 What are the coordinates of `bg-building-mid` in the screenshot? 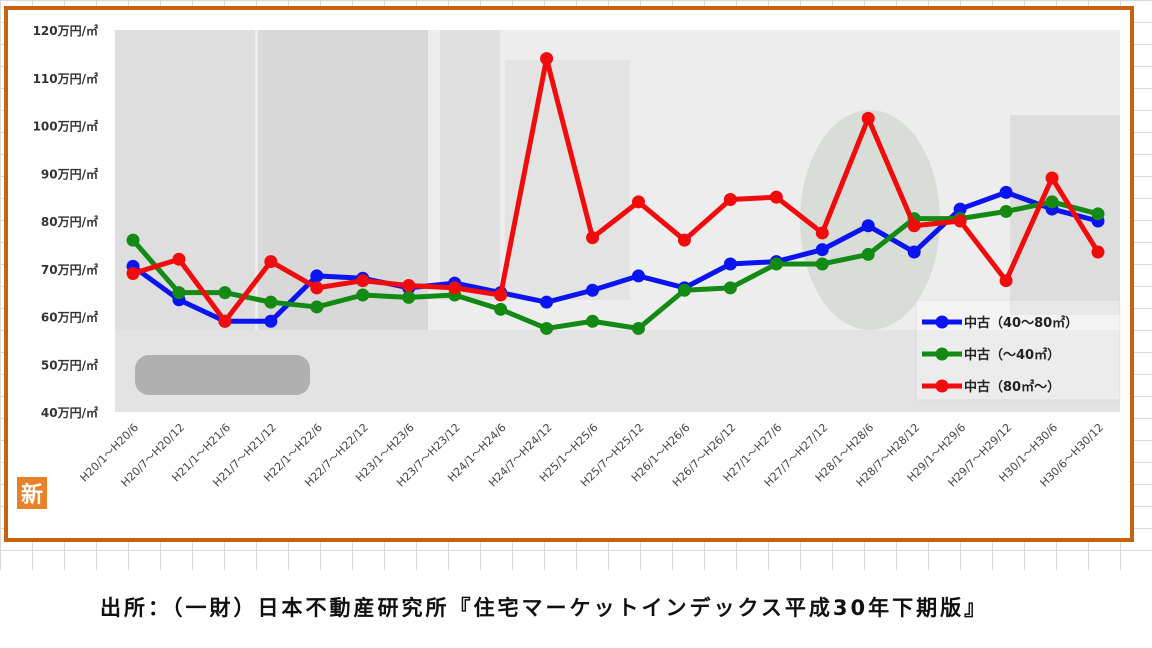 It's located at (343, 180).